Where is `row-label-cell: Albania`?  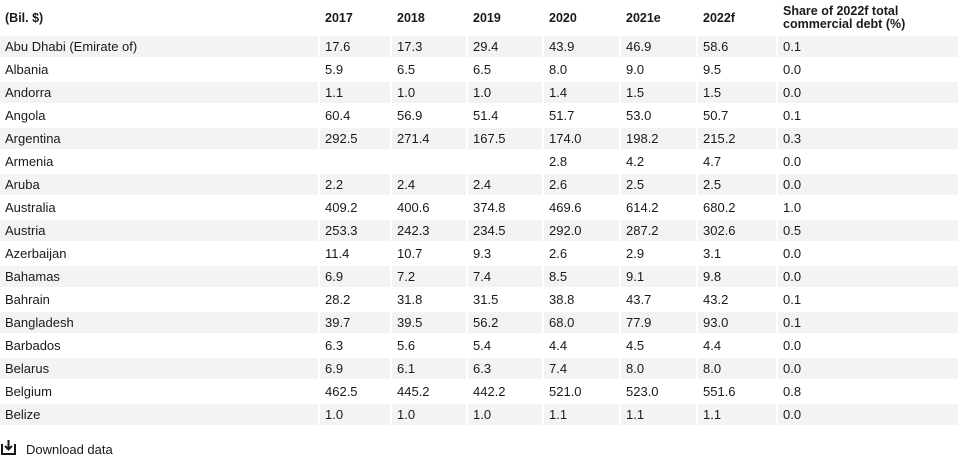 row-label-cell: Albania is located at coordinates (160, 70).